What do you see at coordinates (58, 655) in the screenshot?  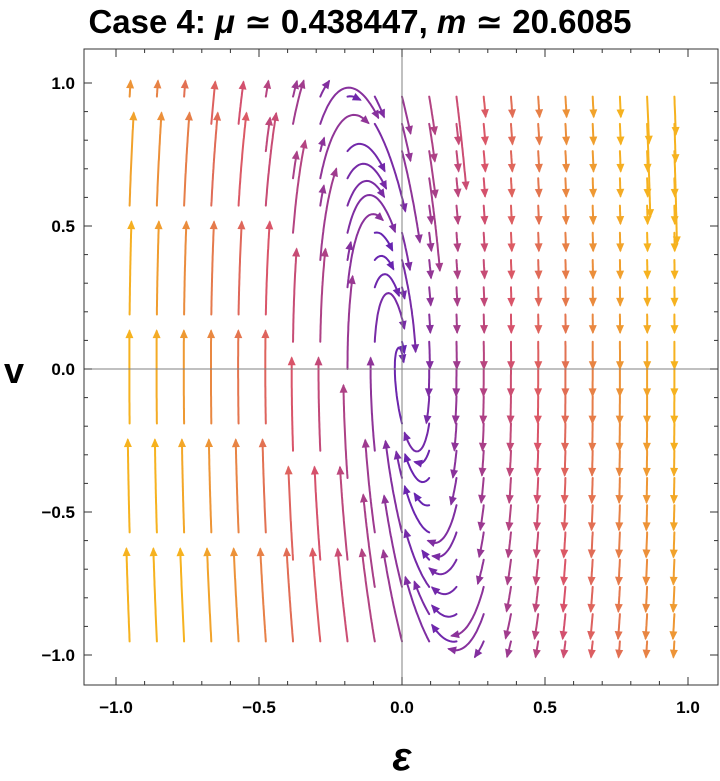 I see `y-tick-label-4: −1.0` at bounding box center [58, 655].